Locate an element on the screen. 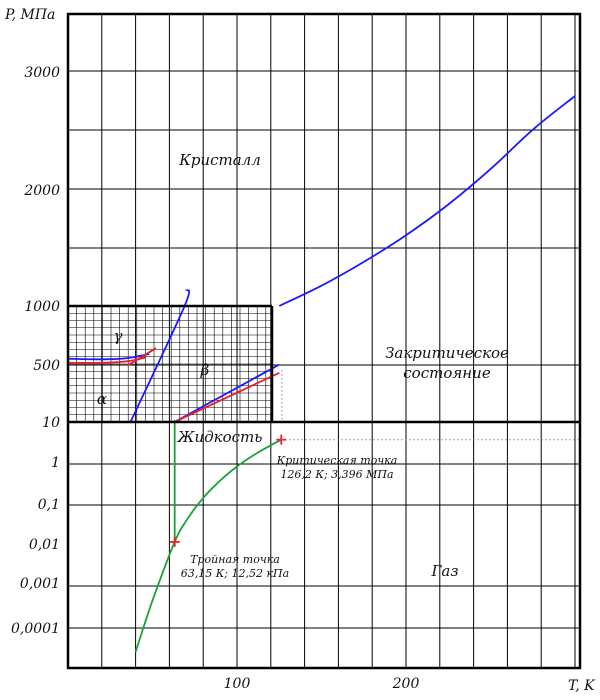 The image size is (600, 700). region-label-liquid: Жидкость is located at coordinates (220, 437).